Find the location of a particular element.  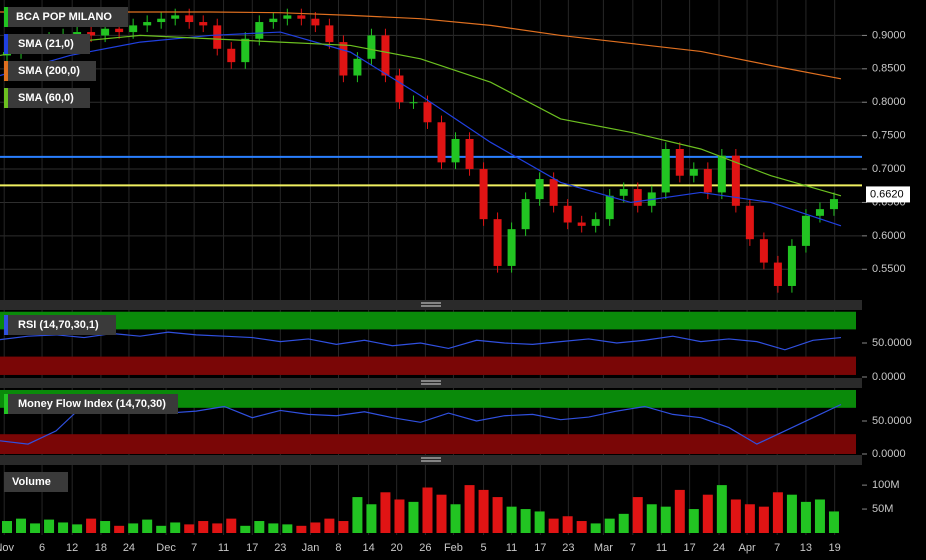

resize-handles is located at coordinates (431, 382).